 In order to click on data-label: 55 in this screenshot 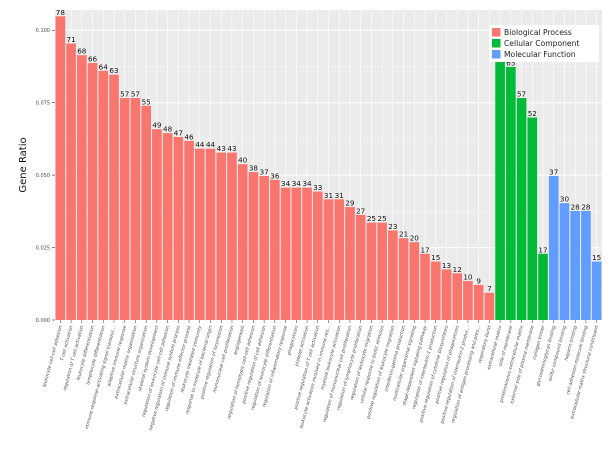, I will do `click(146, 101)`.